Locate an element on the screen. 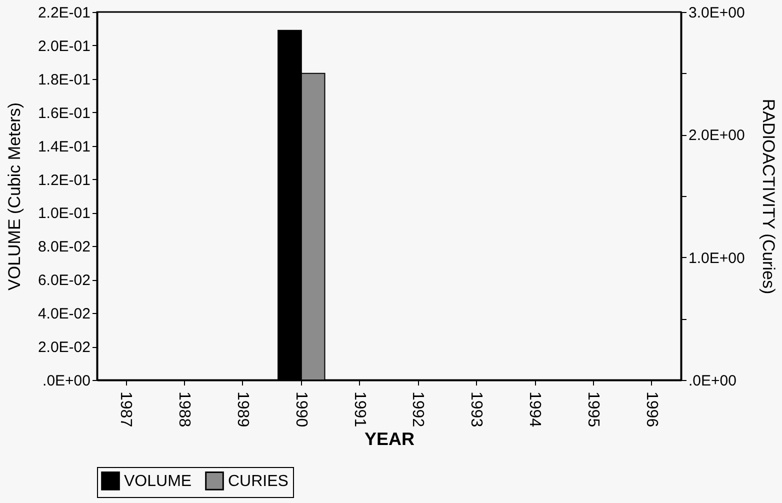 The image size is (782, 503). x-tick-label: 1992 is located at coordinates (417, 410).